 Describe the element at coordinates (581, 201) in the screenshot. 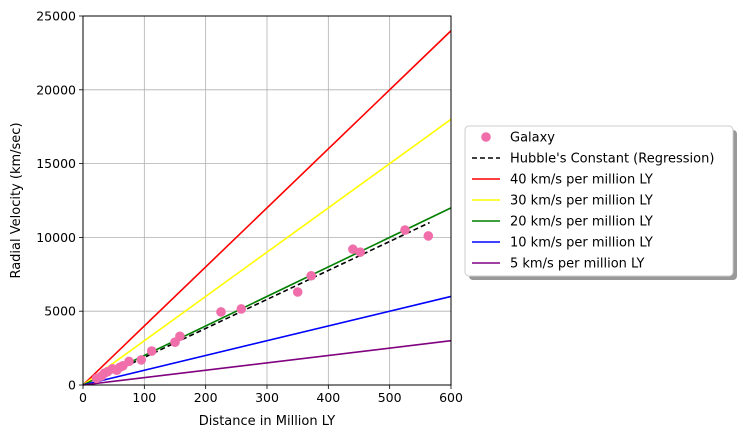

I see `legend-label: 30 km/s per million LY` at that location.